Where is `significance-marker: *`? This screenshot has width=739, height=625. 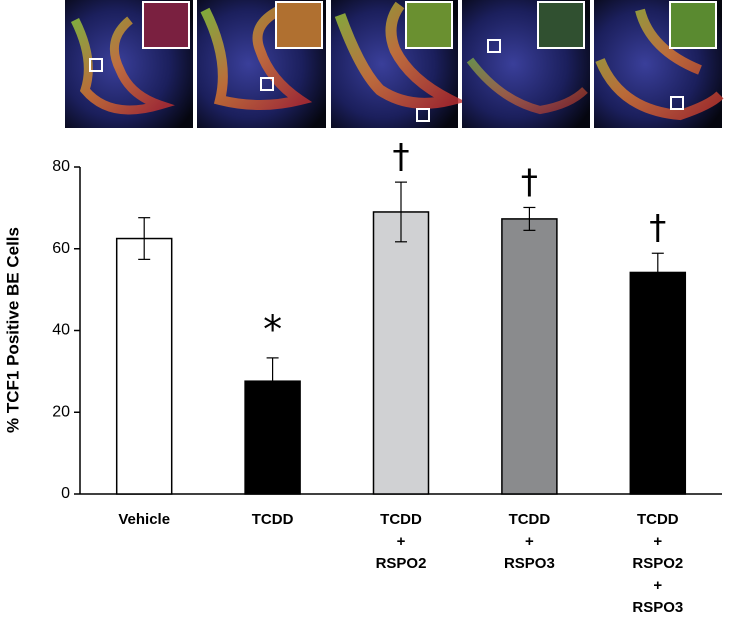
significance-marker: * is located at coordinates (272, 329).